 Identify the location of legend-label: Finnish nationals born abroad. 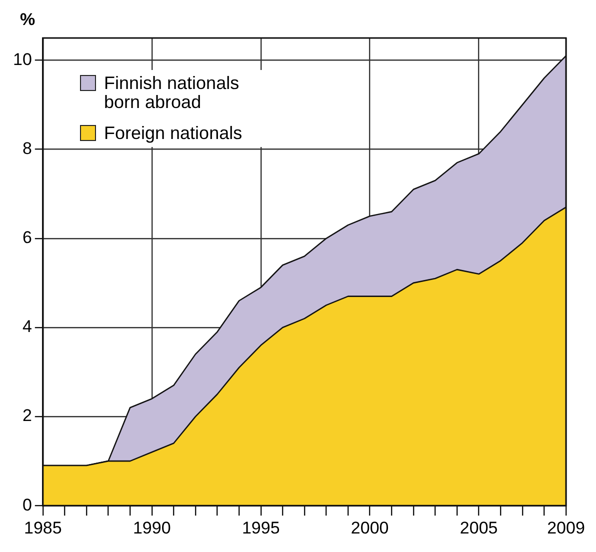
(172, 92).